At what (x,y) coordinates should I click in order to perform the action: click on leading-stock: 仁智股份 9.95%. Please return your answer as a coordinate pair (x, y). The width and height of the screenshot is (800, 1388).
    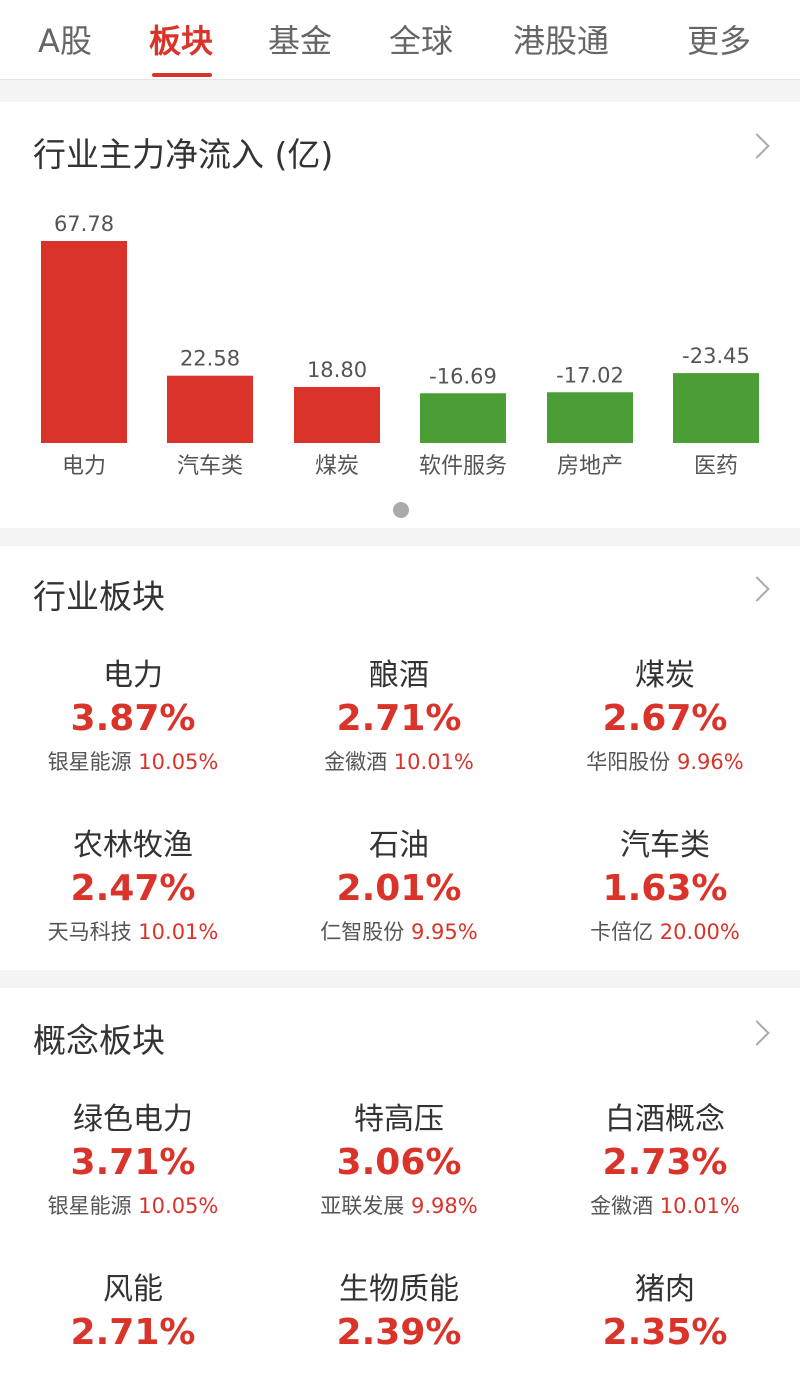
    Looking at the image, I should click on (399, 931).